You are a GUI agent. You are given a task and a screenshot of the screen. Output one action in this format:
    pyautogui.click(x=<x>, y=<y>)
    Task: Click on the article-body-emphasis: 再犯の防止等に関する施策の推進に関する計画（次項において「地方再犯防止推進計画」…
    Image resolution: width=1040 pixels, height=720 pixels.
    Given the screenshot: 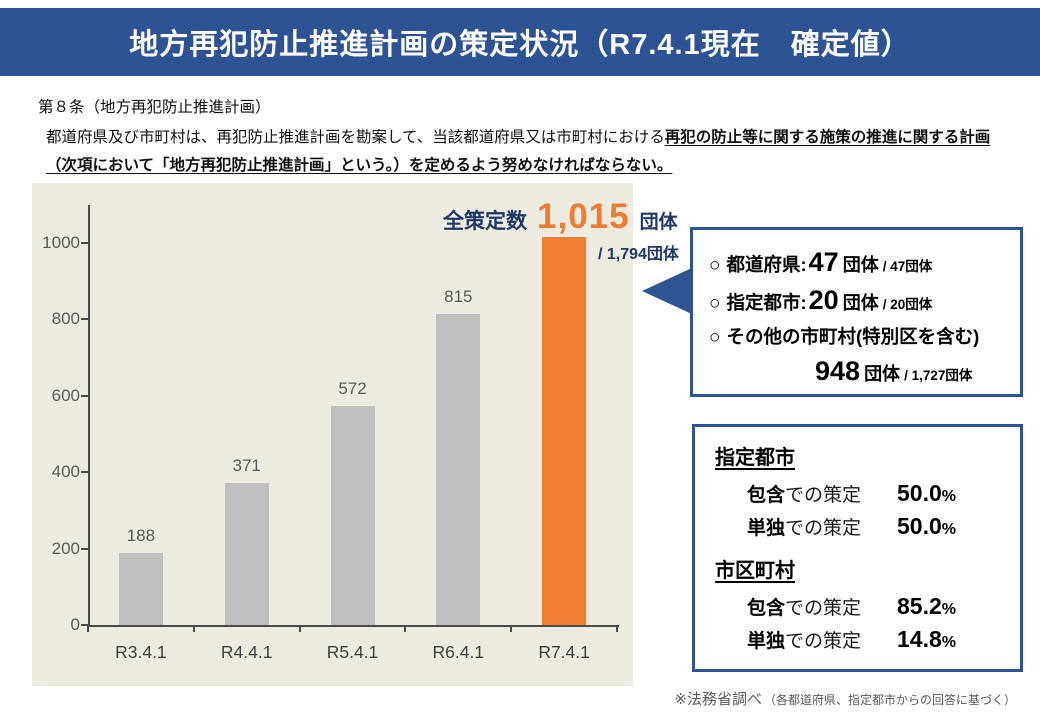 What is the action you would take?
    pyautogui.click(x=518, y=151)
    